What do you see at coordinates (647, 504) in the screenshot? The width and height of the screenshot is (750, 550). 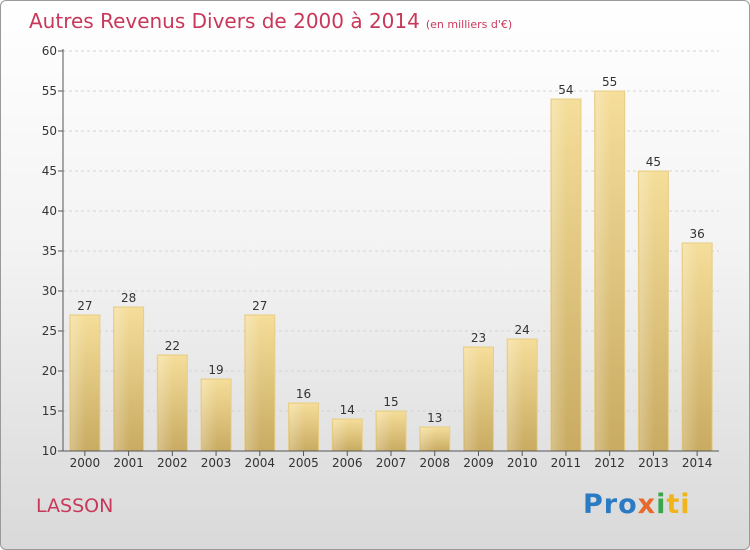 I see `brand-part: x` at bounding box center [647, 504].